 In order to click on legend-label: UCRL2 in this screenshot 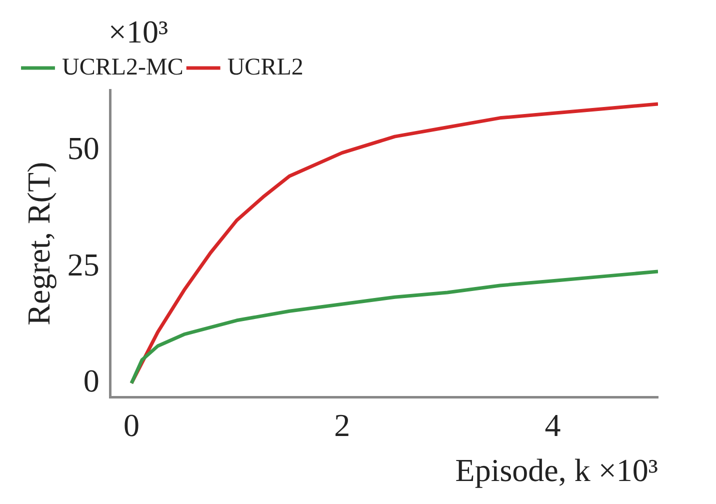, I will do `click(265, 67)`.